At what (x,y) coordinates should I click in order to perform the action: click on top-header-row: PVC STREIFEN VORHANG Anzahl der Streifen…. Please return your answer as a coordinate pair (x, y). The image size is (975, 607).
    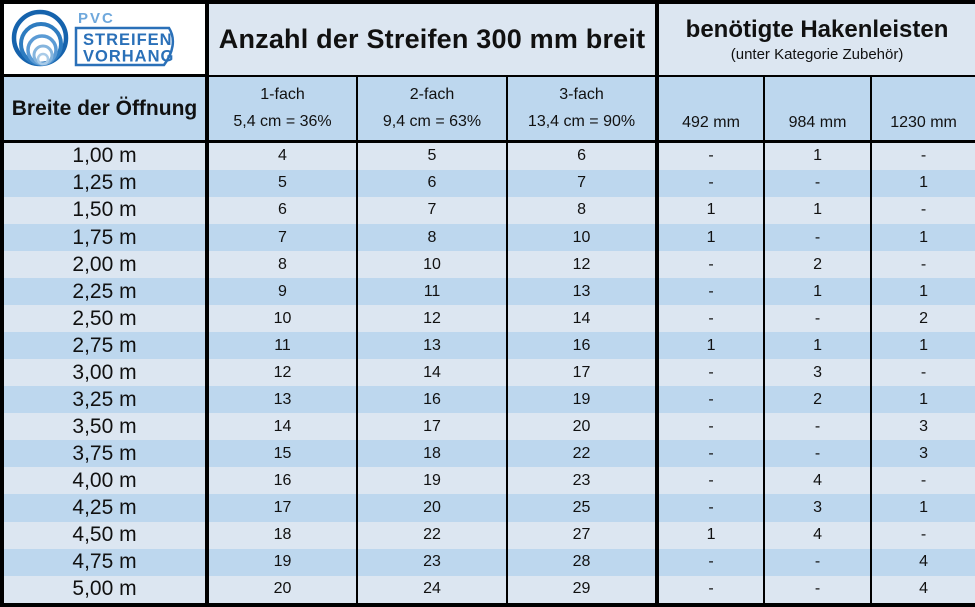
    Looking at the image, I should click on (488, 40).